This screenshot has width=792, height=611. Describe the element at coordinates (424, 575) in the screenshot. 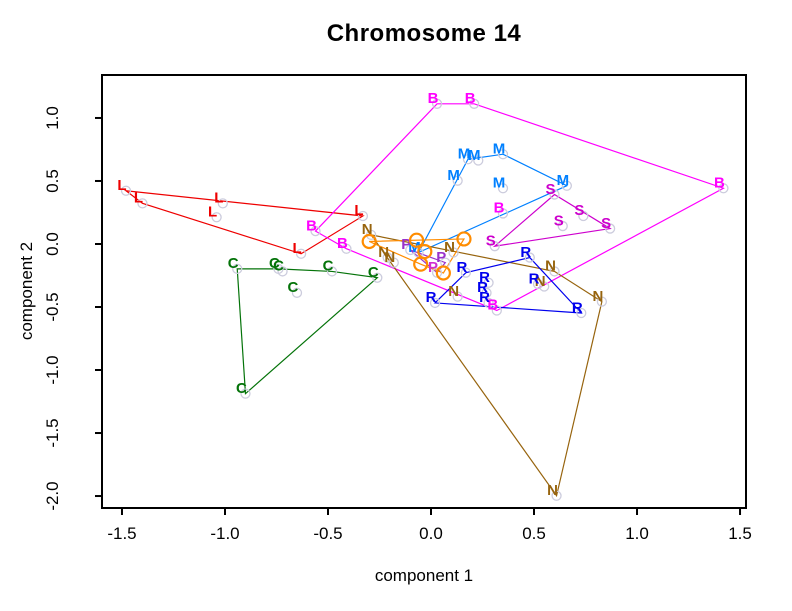

I see `x-axis-label: component 1` at that location.